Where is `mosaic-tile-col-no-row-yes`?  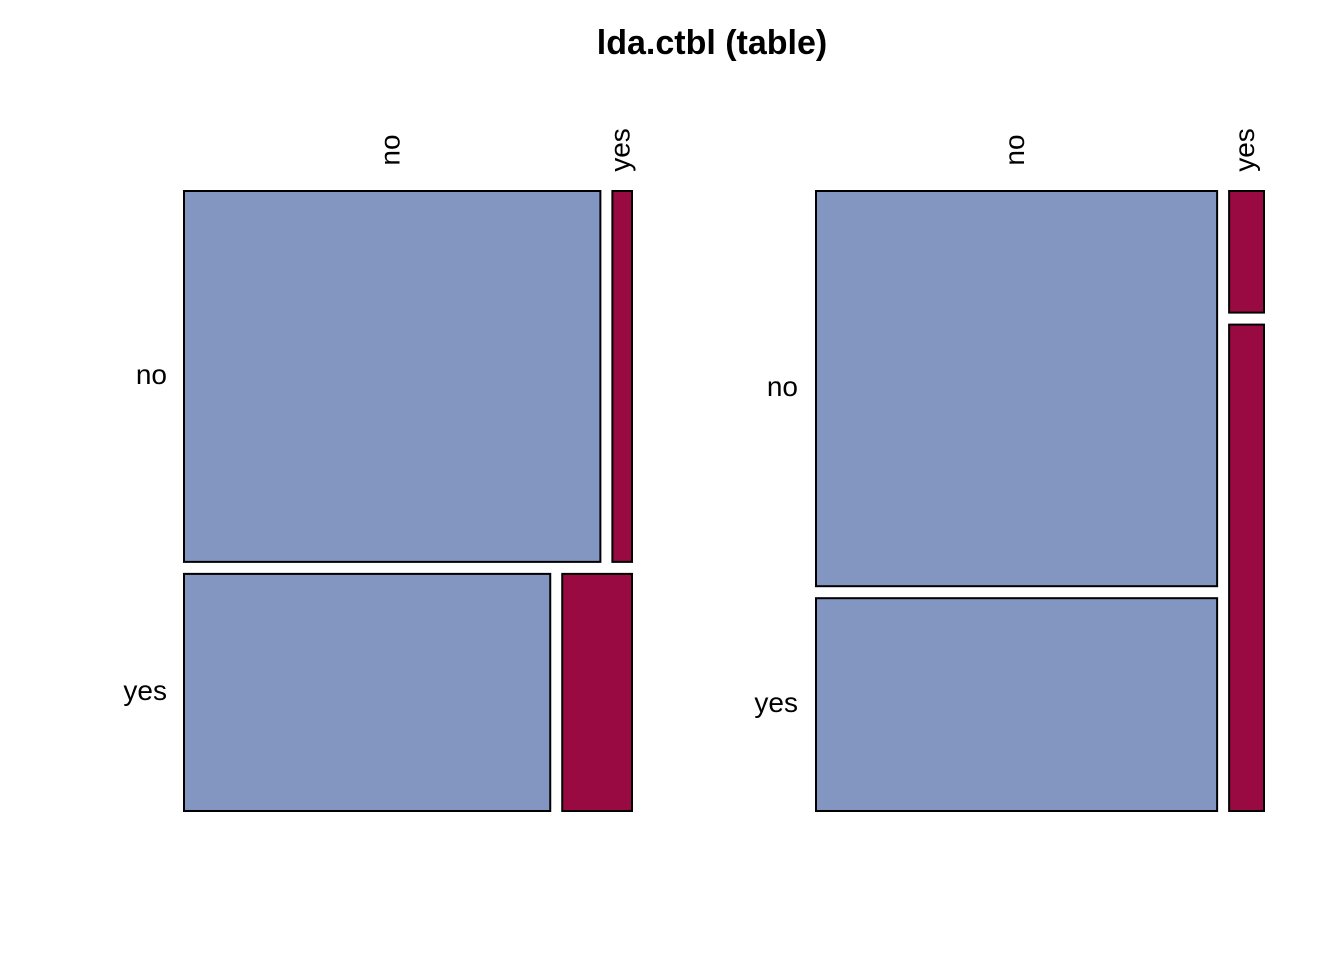 mosaic-tile-col-no-row-yes is located at coordinates (1017, 705).